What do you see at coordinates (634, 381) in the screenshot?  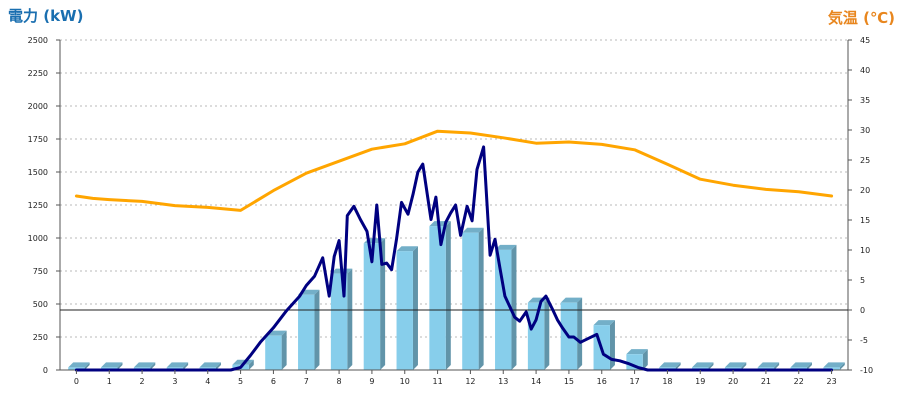 I see `x-tick-label: 17` at bounding box center [634, 381].